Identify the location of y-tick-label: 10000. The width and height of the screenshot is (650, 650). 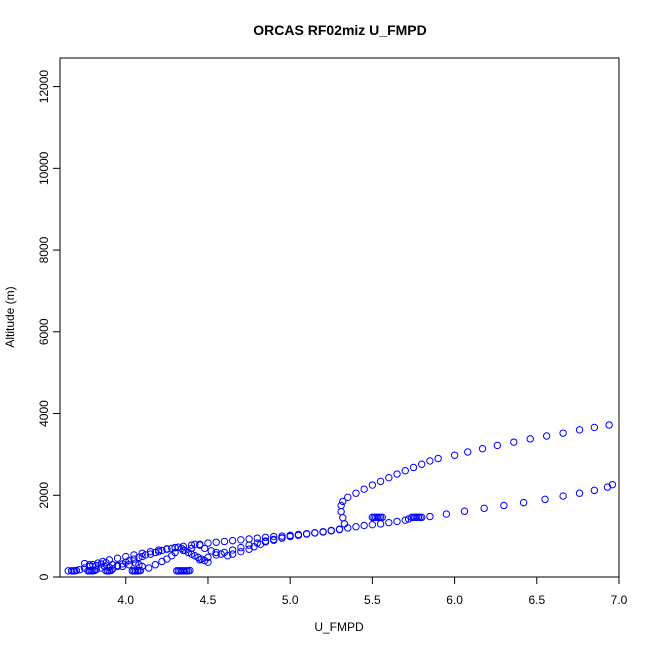
(44, 168).